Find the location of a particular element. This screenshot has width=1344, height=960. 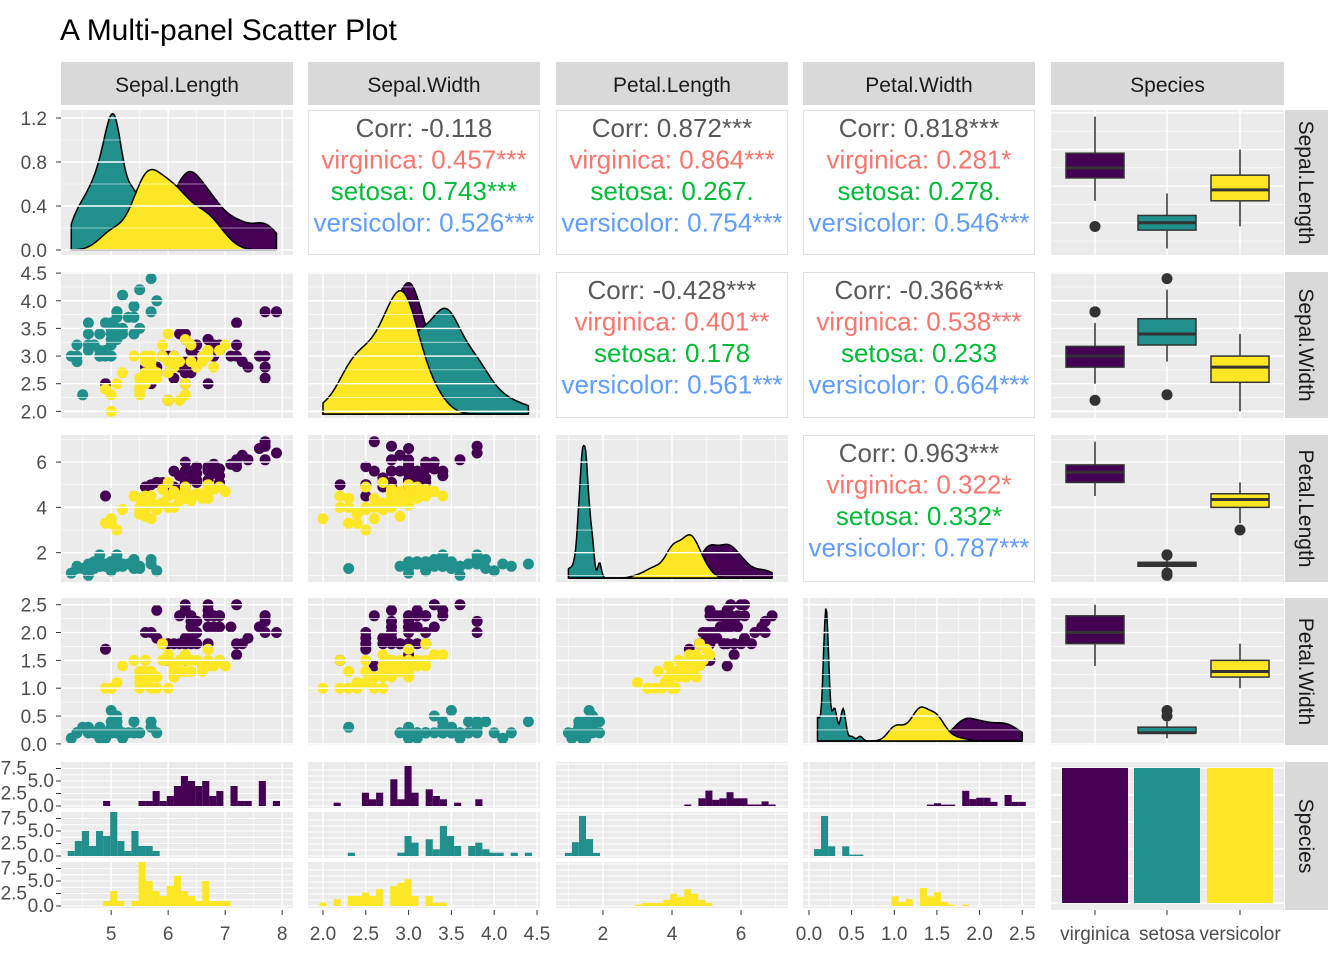

y-tick-label: 1.2 is located at coordinates (34, 119).